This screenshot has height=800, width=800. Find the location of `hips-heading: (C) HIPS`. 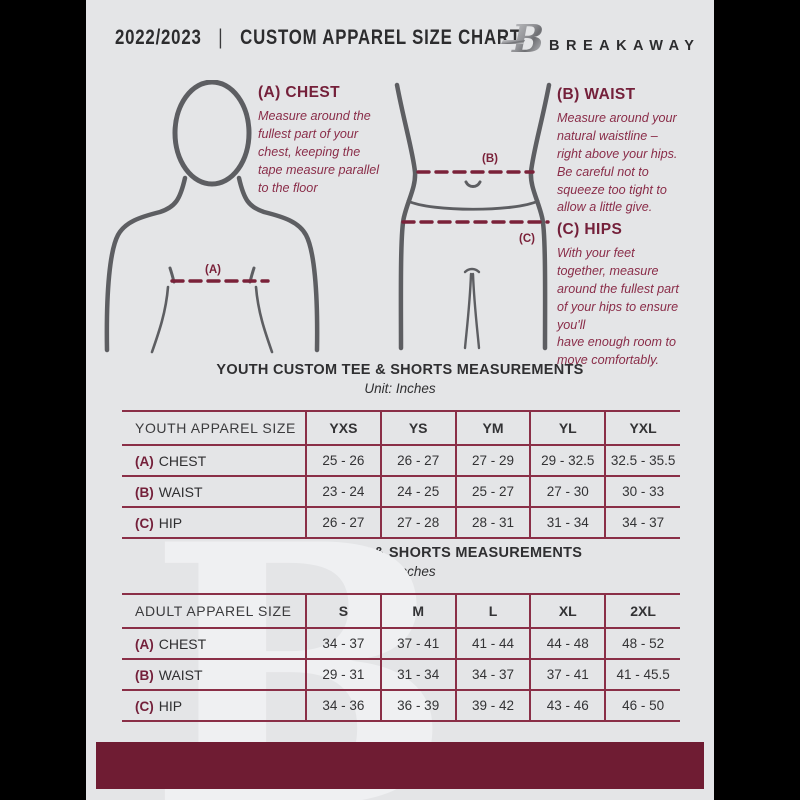

hips-heading: (C) HIPS is located at coordinates (590, 229).